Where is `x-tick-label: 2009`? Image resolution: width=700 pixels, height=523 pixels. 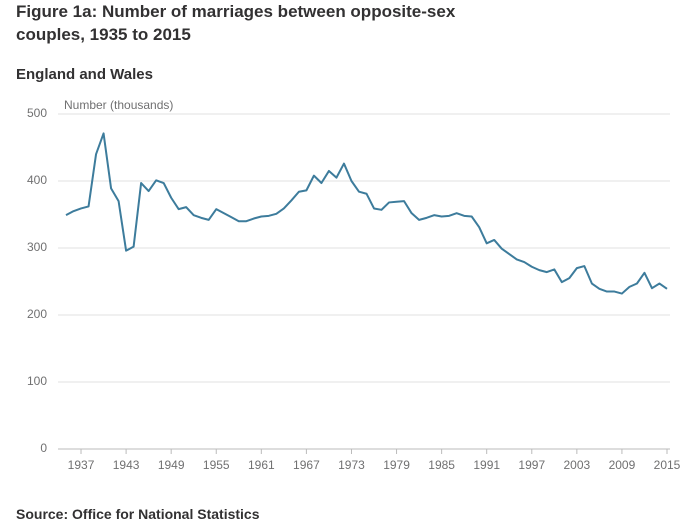
x-tick-label: 2009 is located at coordinates (622, 465).